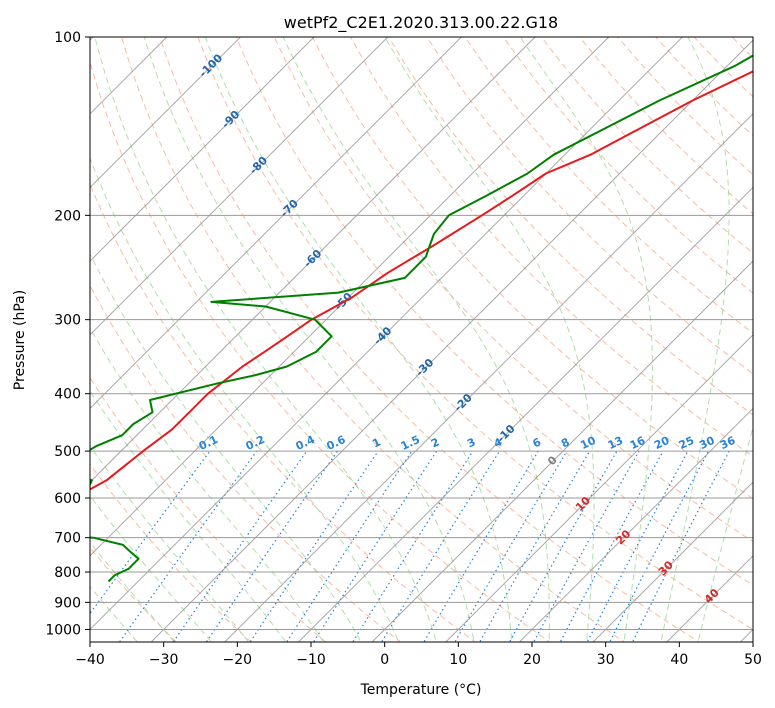 The height and width of the screenshot is (708, 775). Describe the element at coordinates (679, 660) in the screenshot. I see `x-tick-label: 40` at that location.